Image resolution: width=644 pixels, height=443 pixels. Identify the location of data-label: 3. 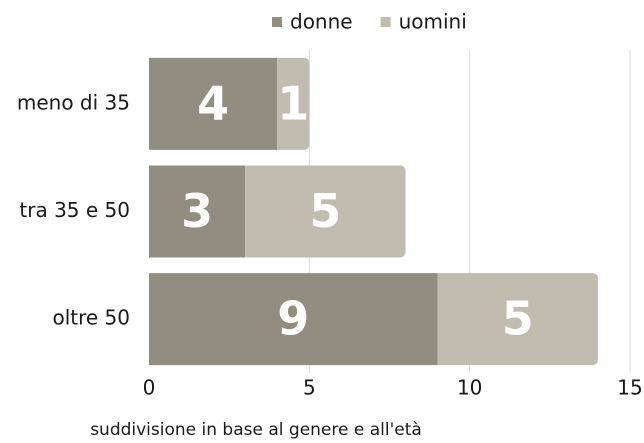
(197, 211).